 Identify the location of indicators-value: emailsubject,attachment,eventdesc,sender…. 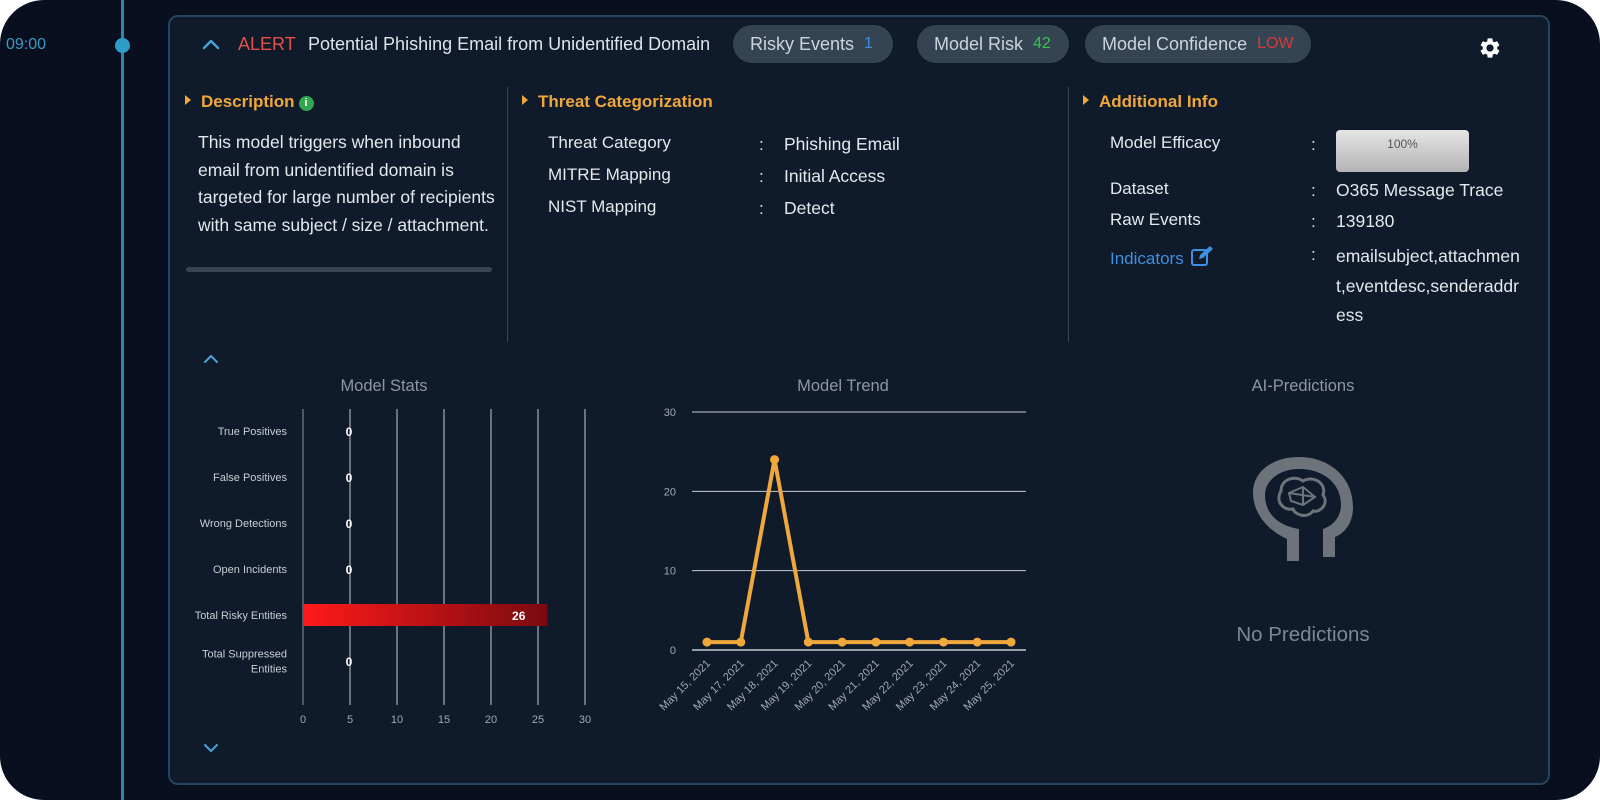
(1428, 285).